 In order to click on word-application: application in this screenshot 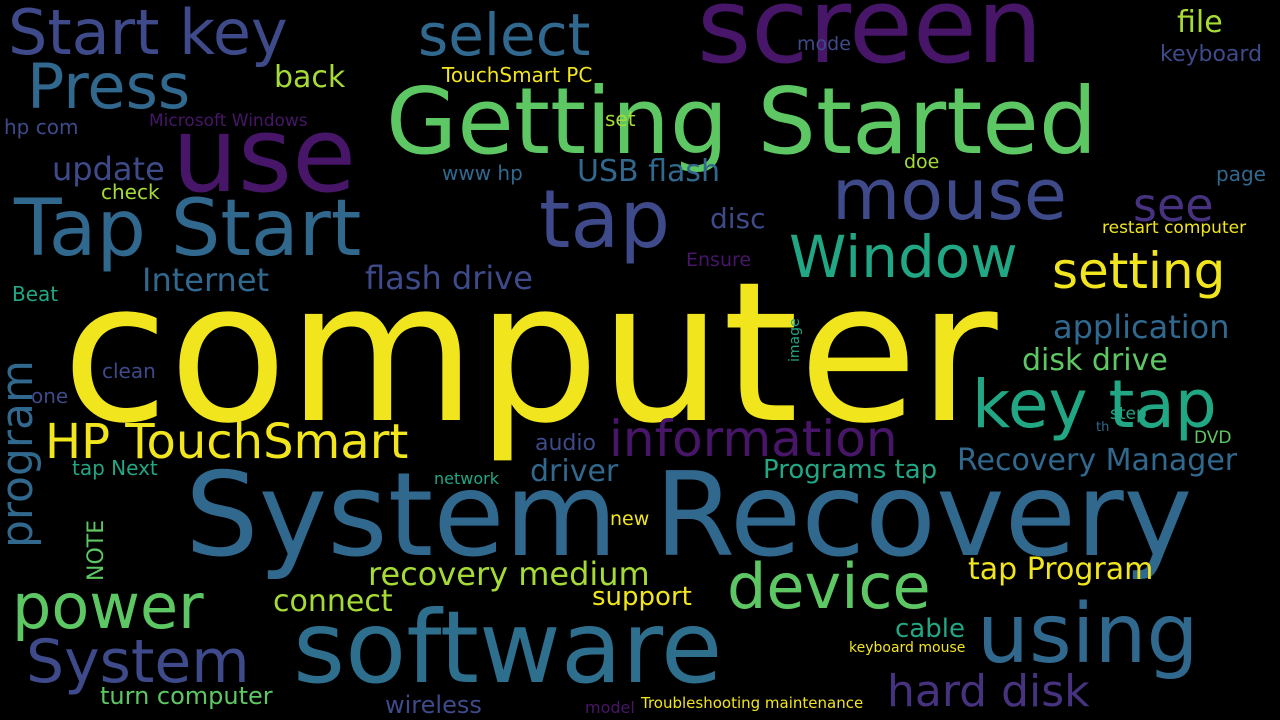, I will do `click(1141, 327)`.